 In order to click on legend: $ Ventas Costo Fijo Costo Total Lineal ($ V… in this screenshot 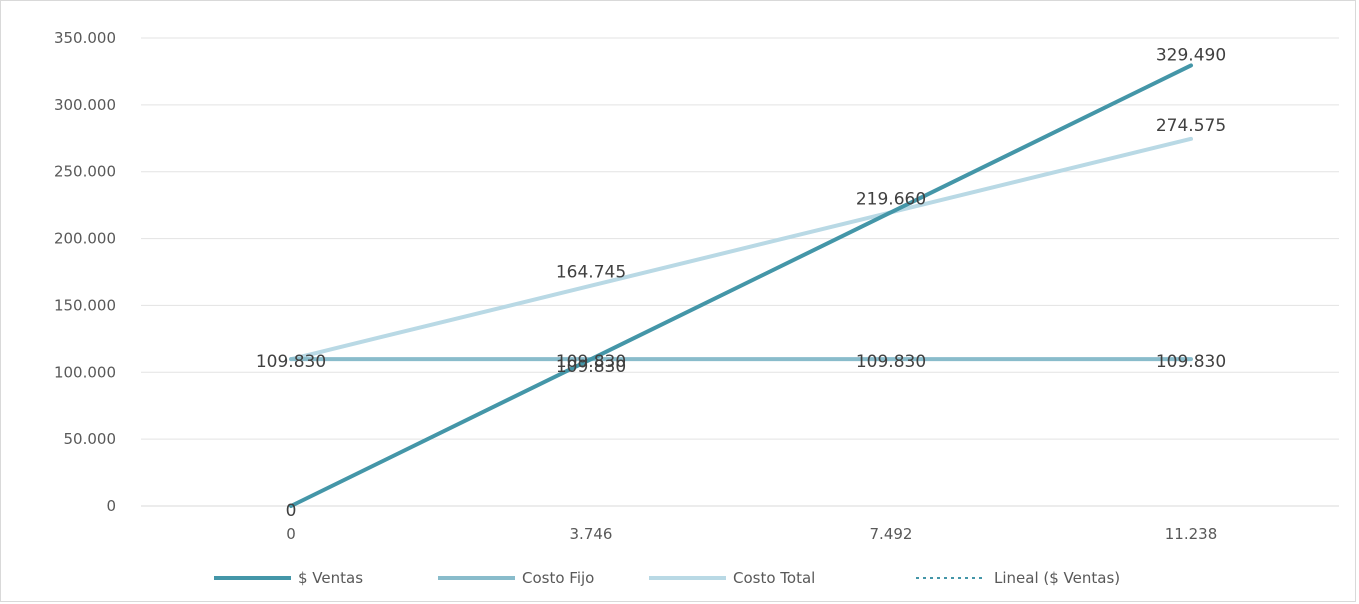, I will do `click(667, 578)`.